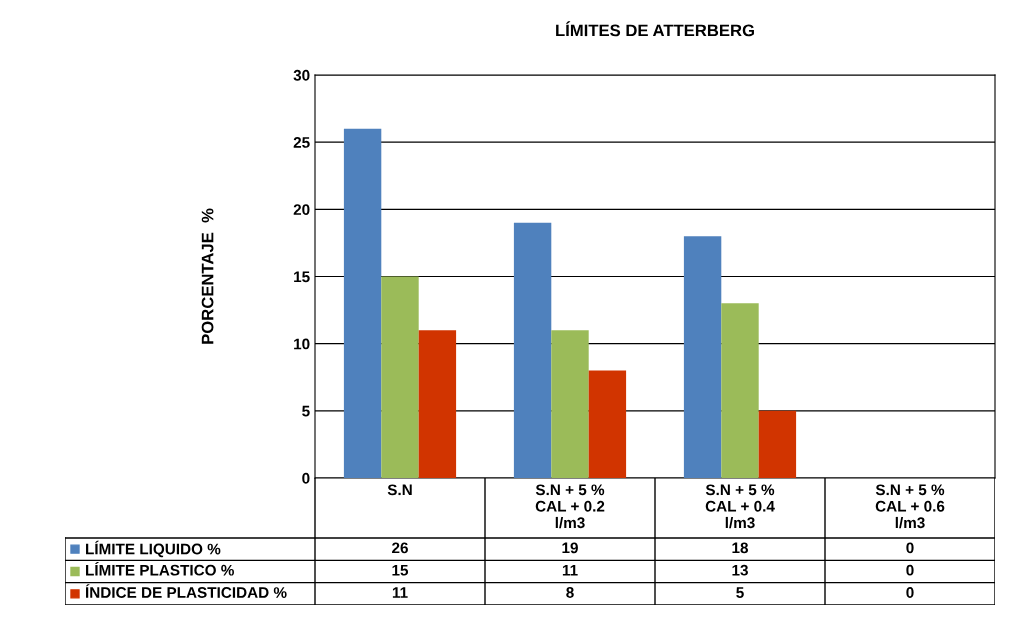 The height and width of the screenshot is (628, 1036). Describe the element at coordinates (570, 548) in the screenshot. I see `data-label: 19` at that location.